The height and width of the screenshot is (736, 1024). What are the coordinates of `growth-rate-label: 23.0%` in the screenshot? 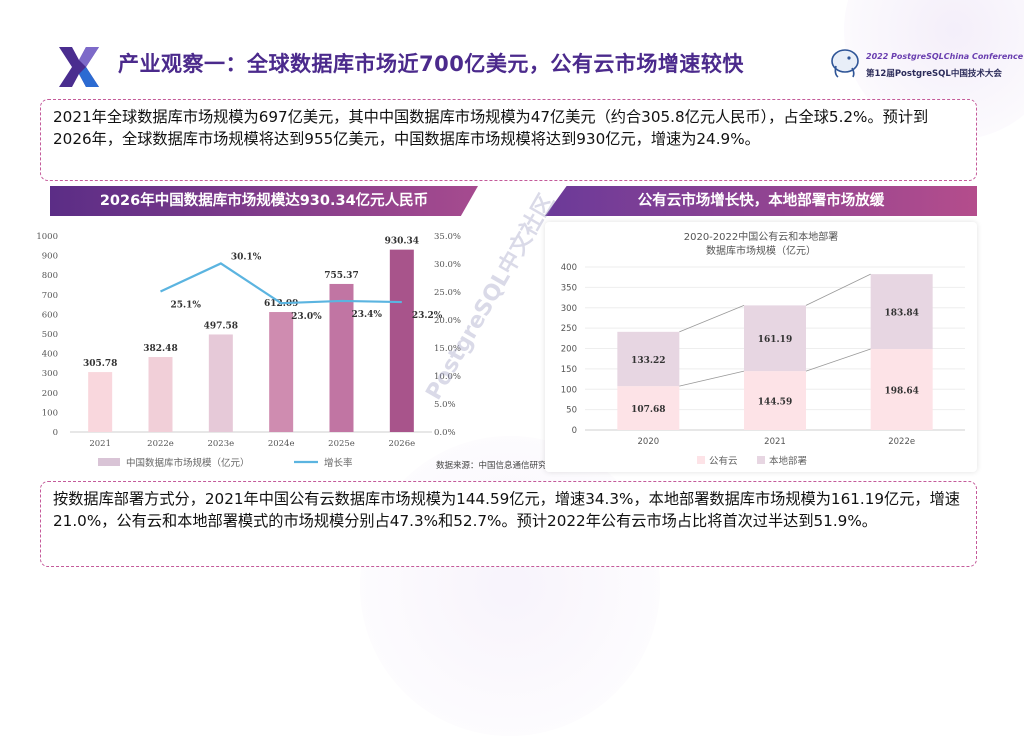 It's located at (306, 317).